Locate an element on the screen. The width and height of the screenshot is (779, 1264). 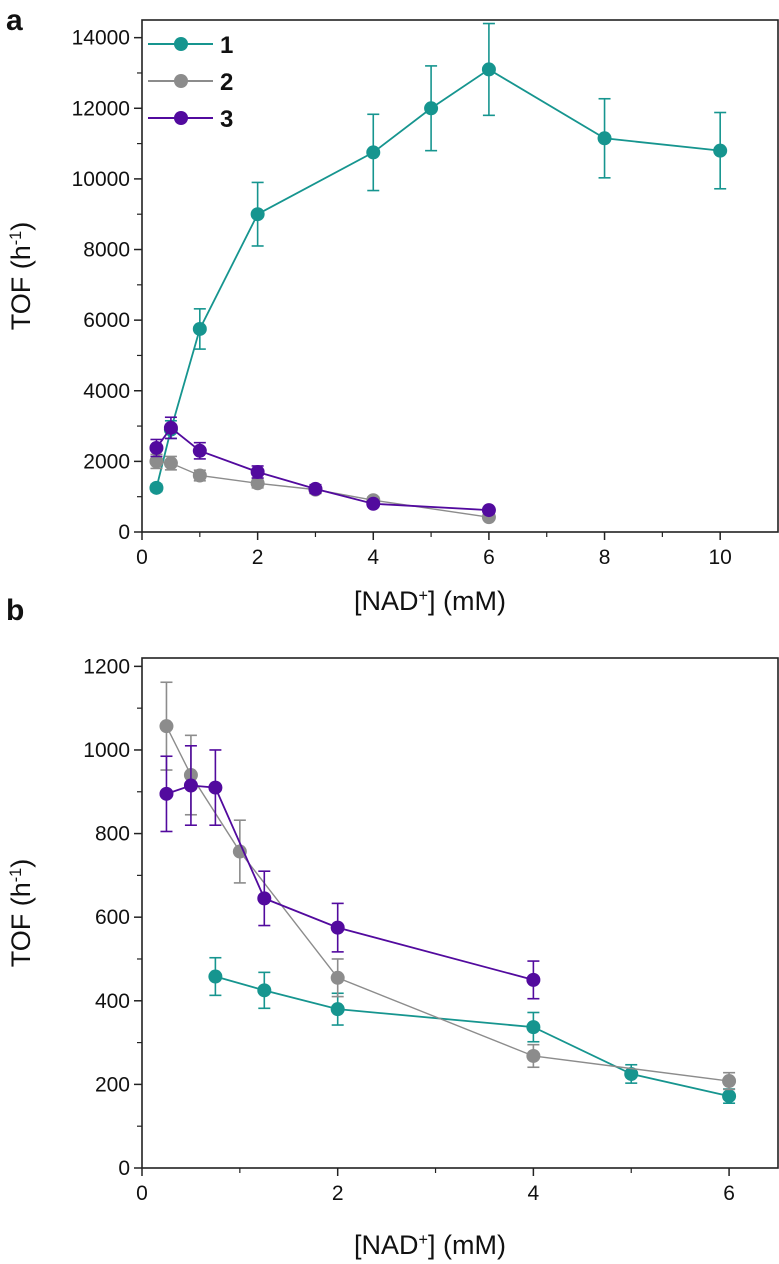
x-tick-label: 10 is located at coordinates (720, 557).